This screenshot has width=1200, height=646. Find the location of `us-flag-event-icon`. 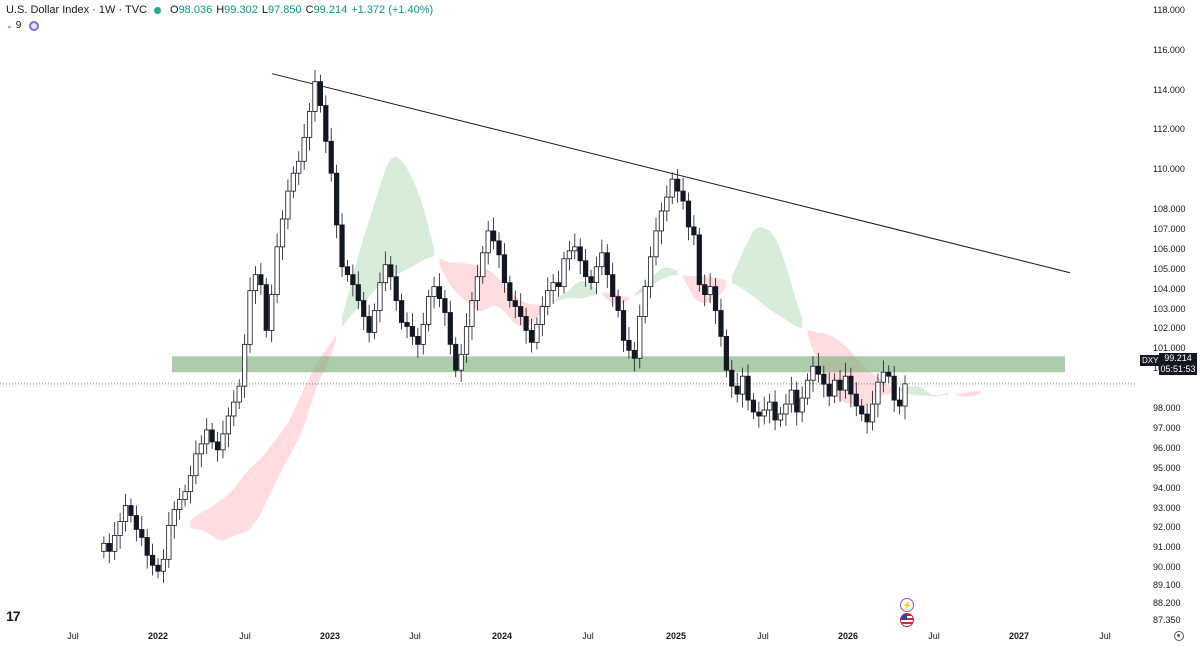

us-flag-event-icon is located at coordinates (907, 620).